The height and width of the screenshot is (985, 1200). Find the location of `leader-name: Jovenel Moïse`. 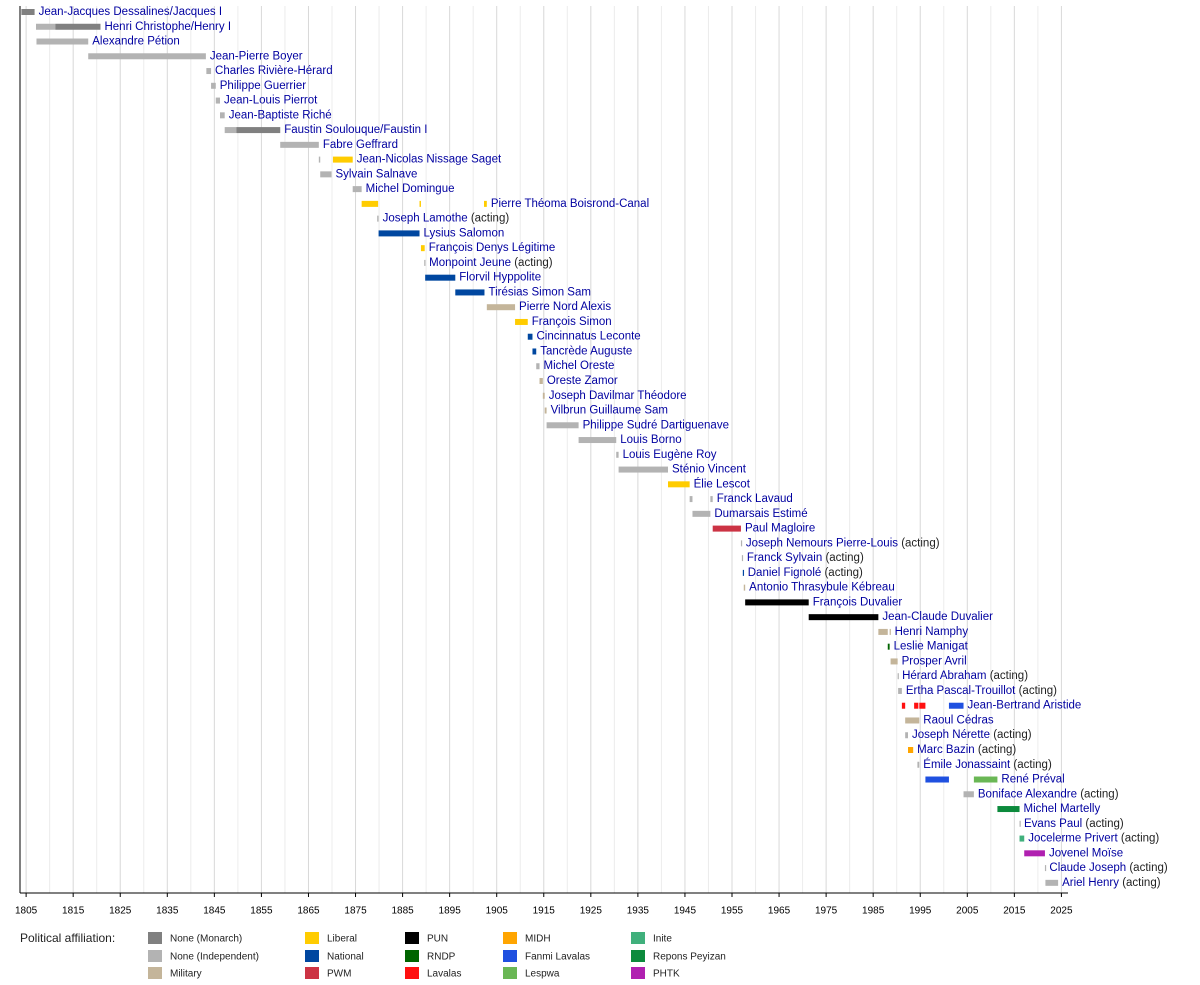

leader-name: Jovenel Moïse is located at coordinates (1086, 853).